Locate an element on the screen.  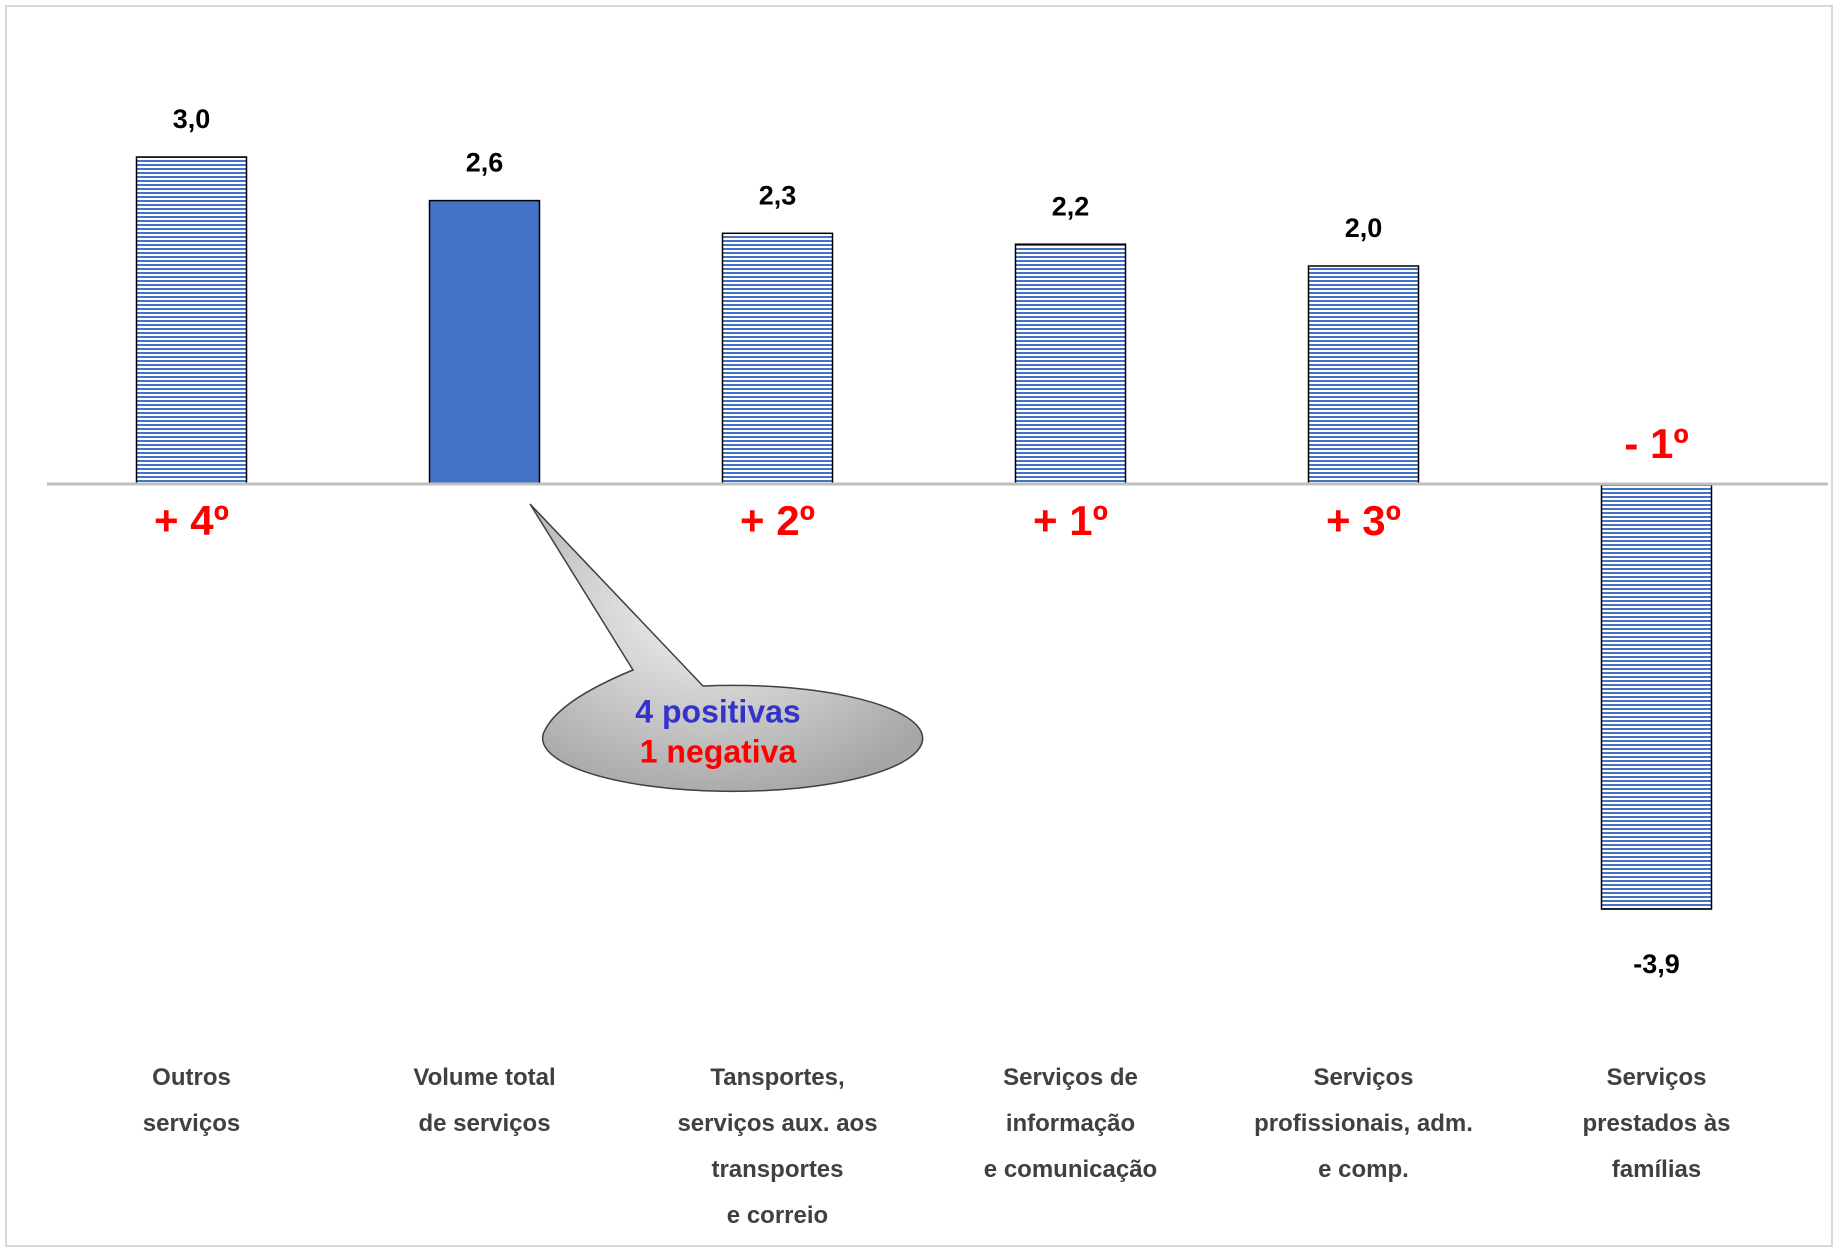
x-tick-label-line: profissionais, adm. is located at coordinates (1363, 1123).